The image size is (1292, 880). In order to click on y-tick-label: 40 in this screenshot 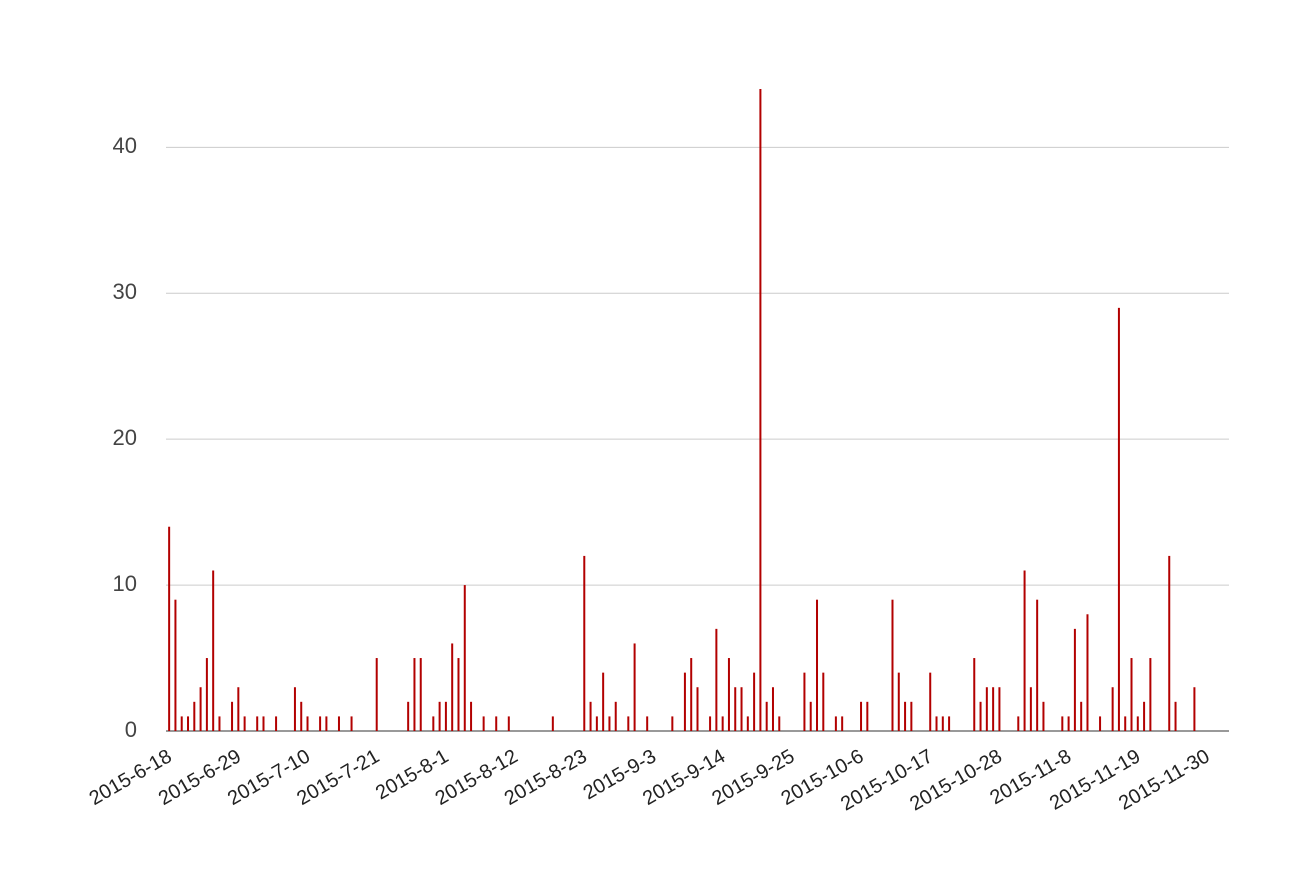, I will do `click(125, 145)`.